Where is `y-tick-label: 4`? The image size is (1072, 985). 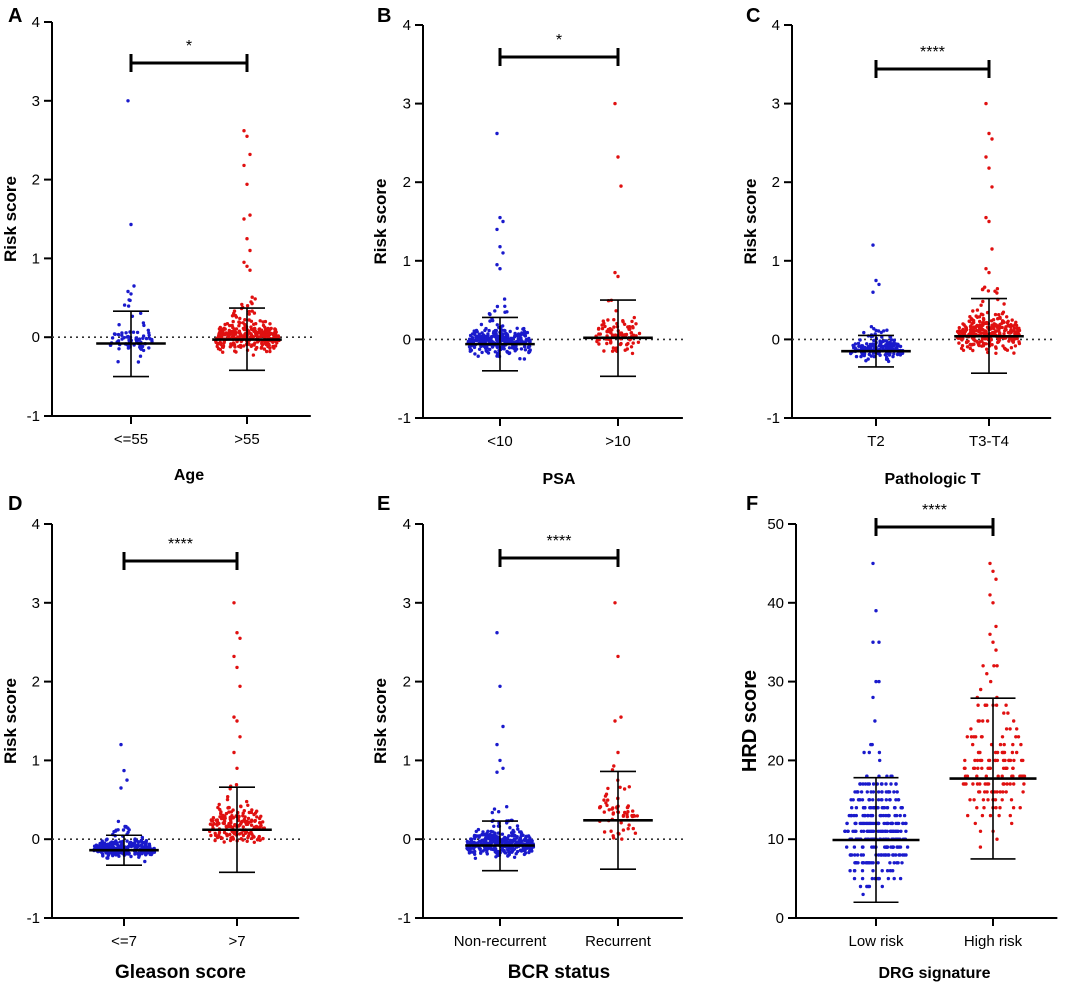 y-tick-label: 4 is located at coordinates (776, 25).